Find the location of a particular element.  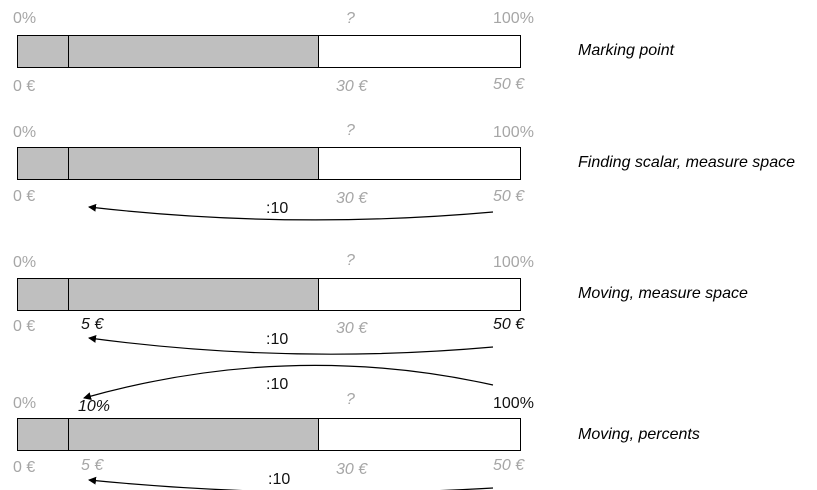

row4-top-mid-label: ? is located at coordinates (350, 399).